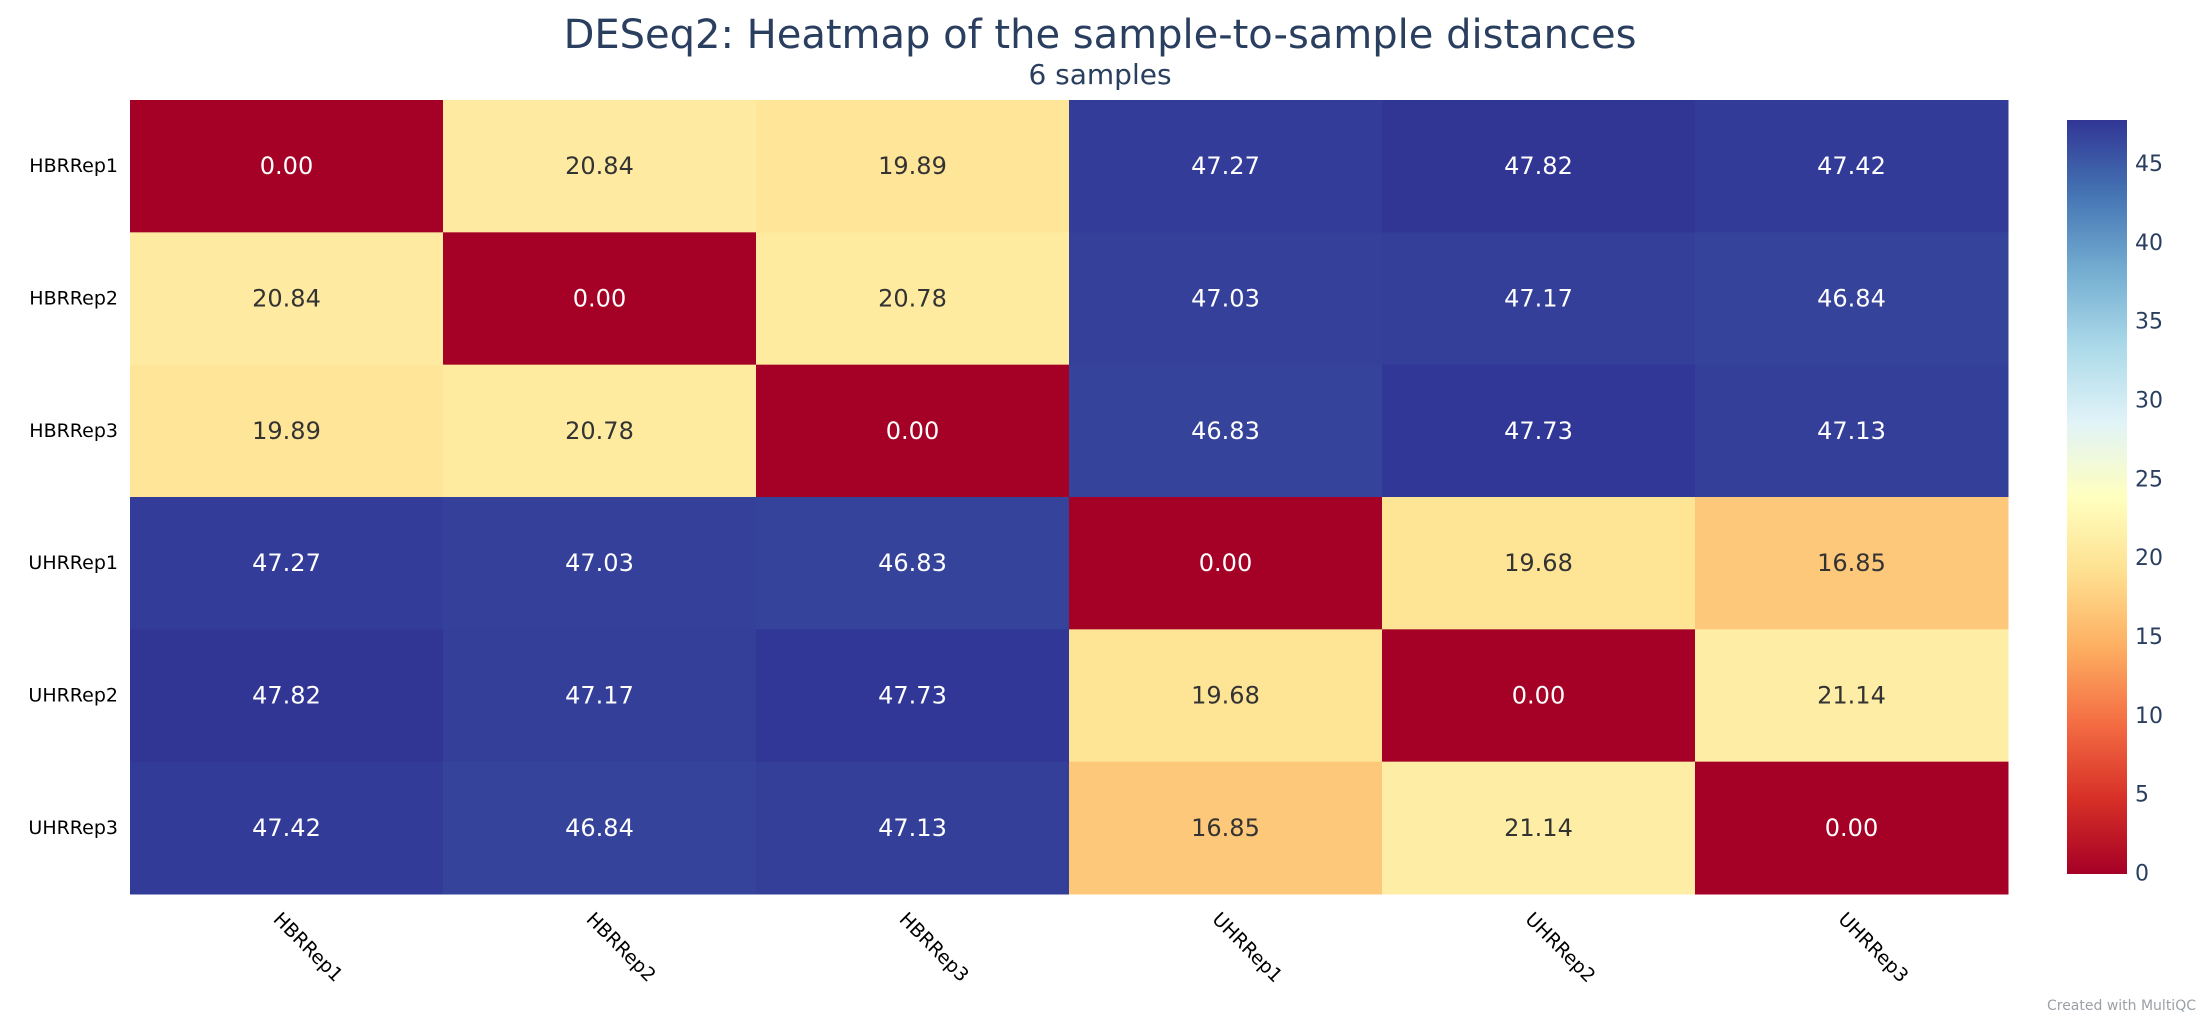  What do you see at coordinates (73, 166) in the screenshot?
I see `y-tick-label: HBRRep1` at bounding box center [73, 166].